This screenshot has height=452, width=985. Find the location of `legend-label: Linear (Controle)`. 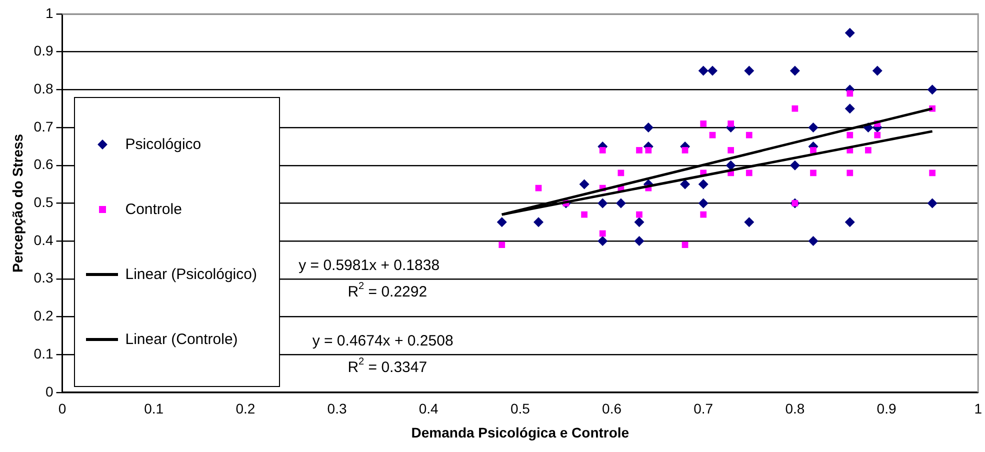

legend-label: Linear (Controle) is located at coordinates (181, 339).